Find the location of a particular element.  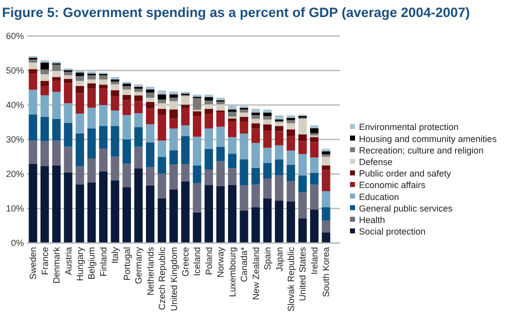

x-tick-label: Norway is located at coordinates (221, 262).